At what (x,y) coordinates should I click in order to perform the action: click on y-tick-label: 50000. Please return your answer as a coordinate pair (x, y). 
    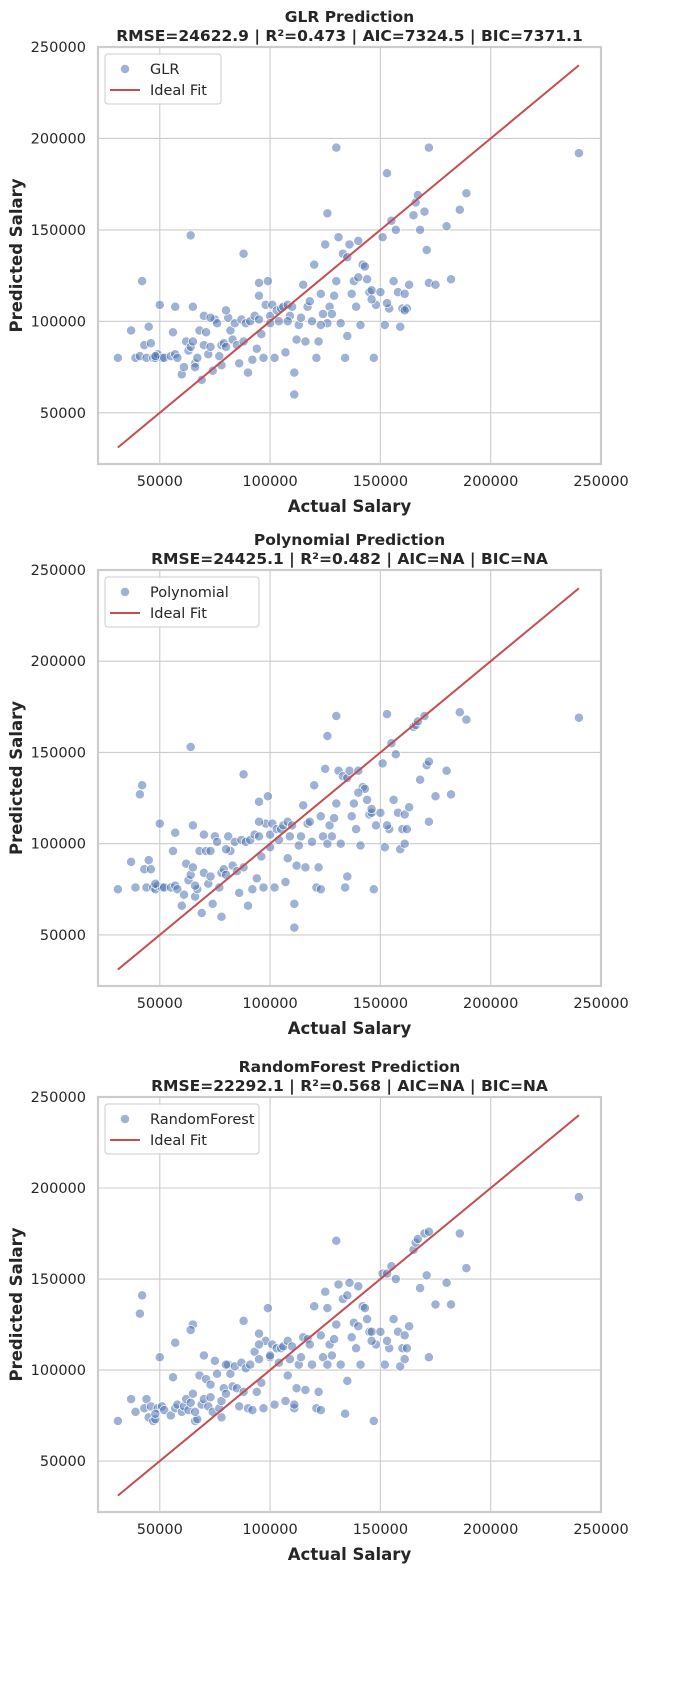
    Looking at the image, I should click on (63, 936).